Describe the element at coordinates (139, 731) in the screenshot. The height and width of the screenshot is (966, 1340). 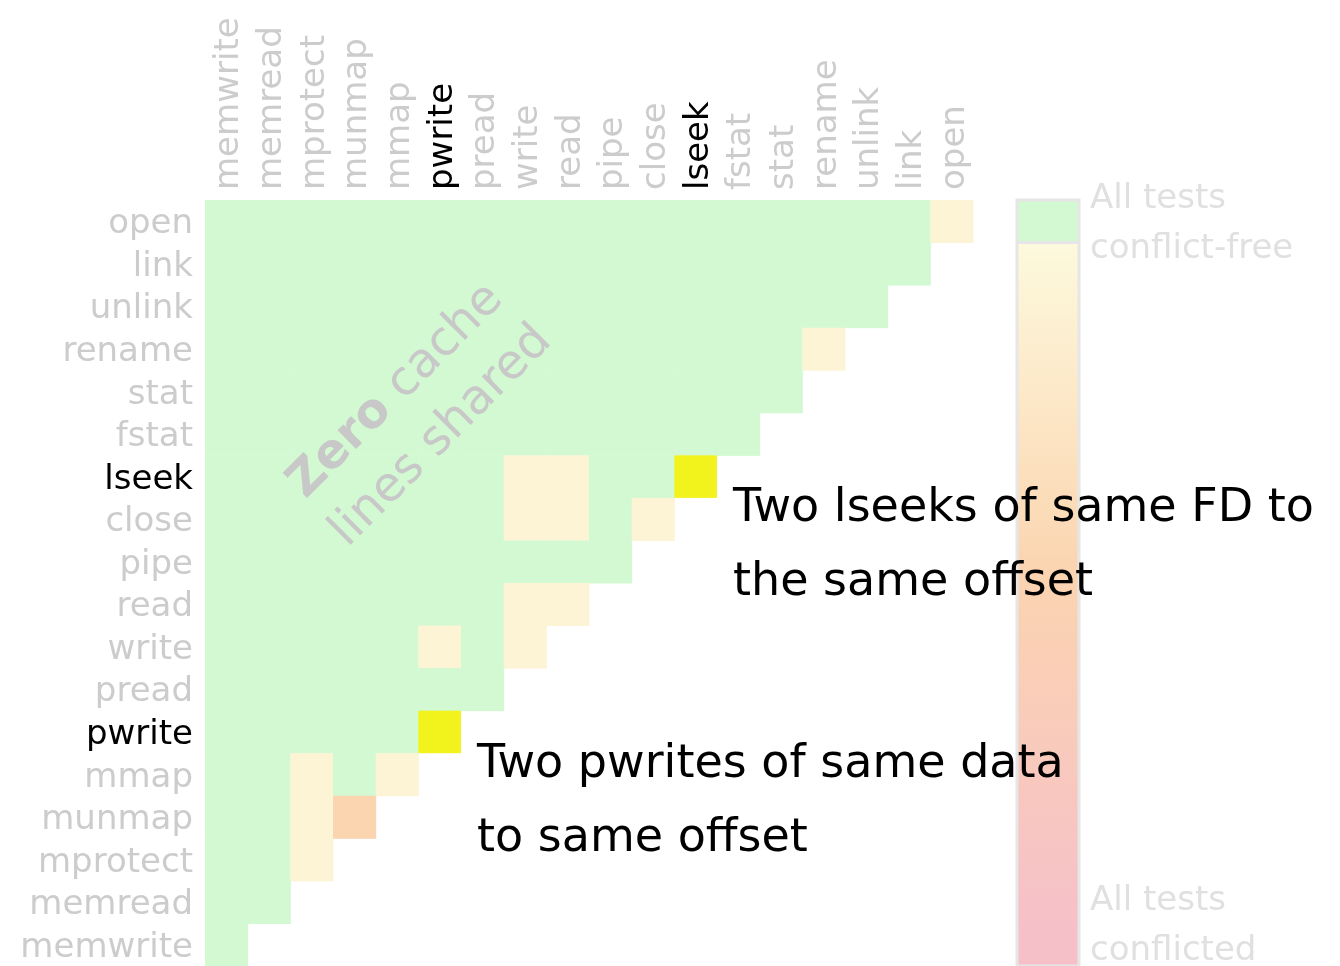
I see `y-tick-label: pwrite` at that location.